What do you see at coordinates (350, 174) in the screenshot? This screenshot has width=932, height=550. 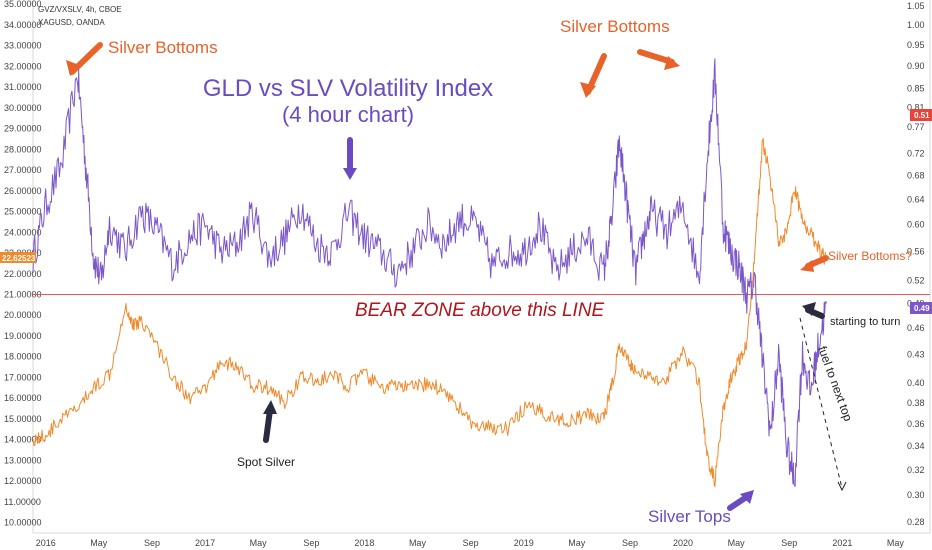 I see `arrow-head-title` at bounding box center [350, 174].